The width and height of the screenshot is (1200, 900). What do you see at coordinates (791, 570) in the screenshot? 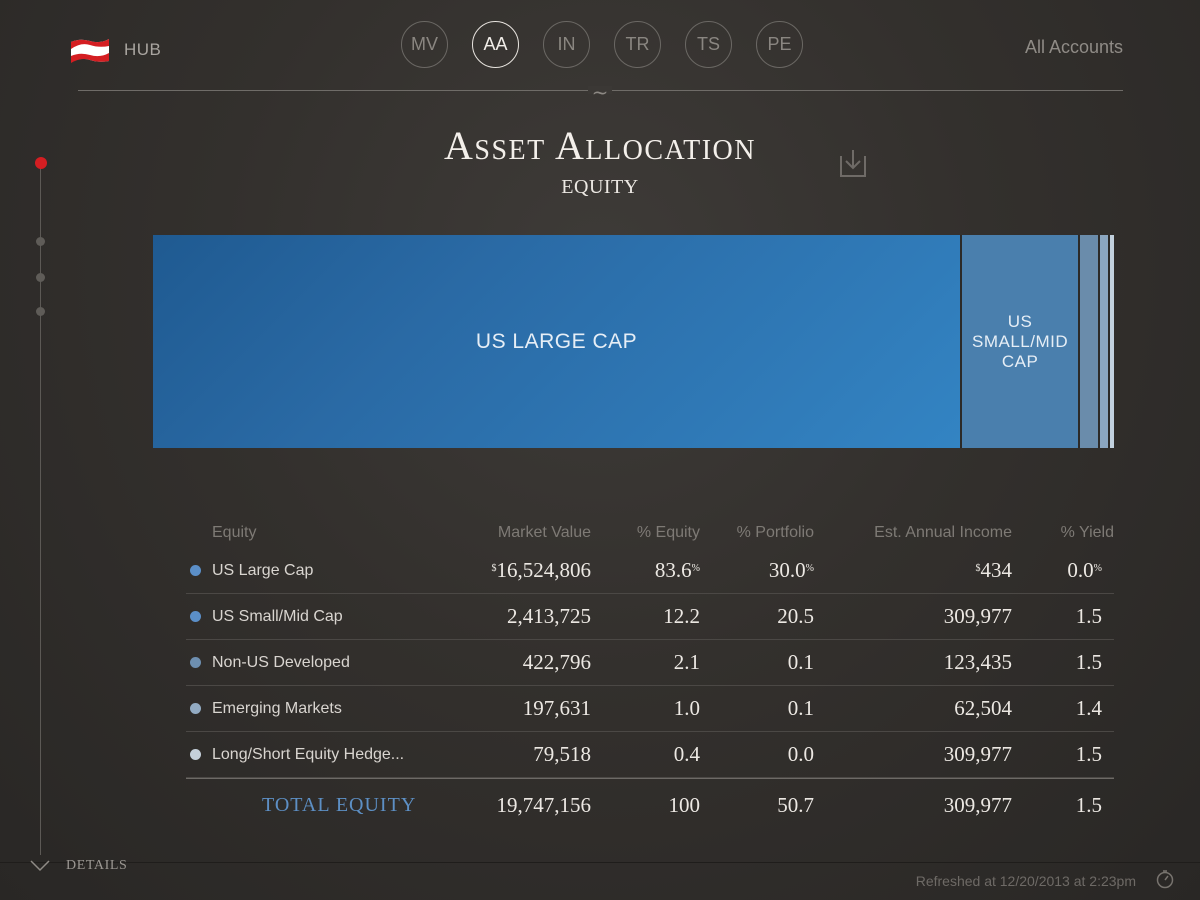
I see `row-pct-portfolio: 30.0%` at bounding box center [791, 570].